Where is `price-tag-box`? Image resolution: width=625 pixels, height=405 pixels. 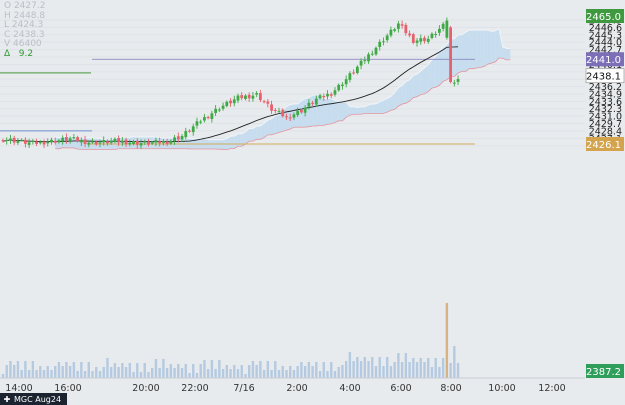 price-tag-box is located at coordinates (605, 76).